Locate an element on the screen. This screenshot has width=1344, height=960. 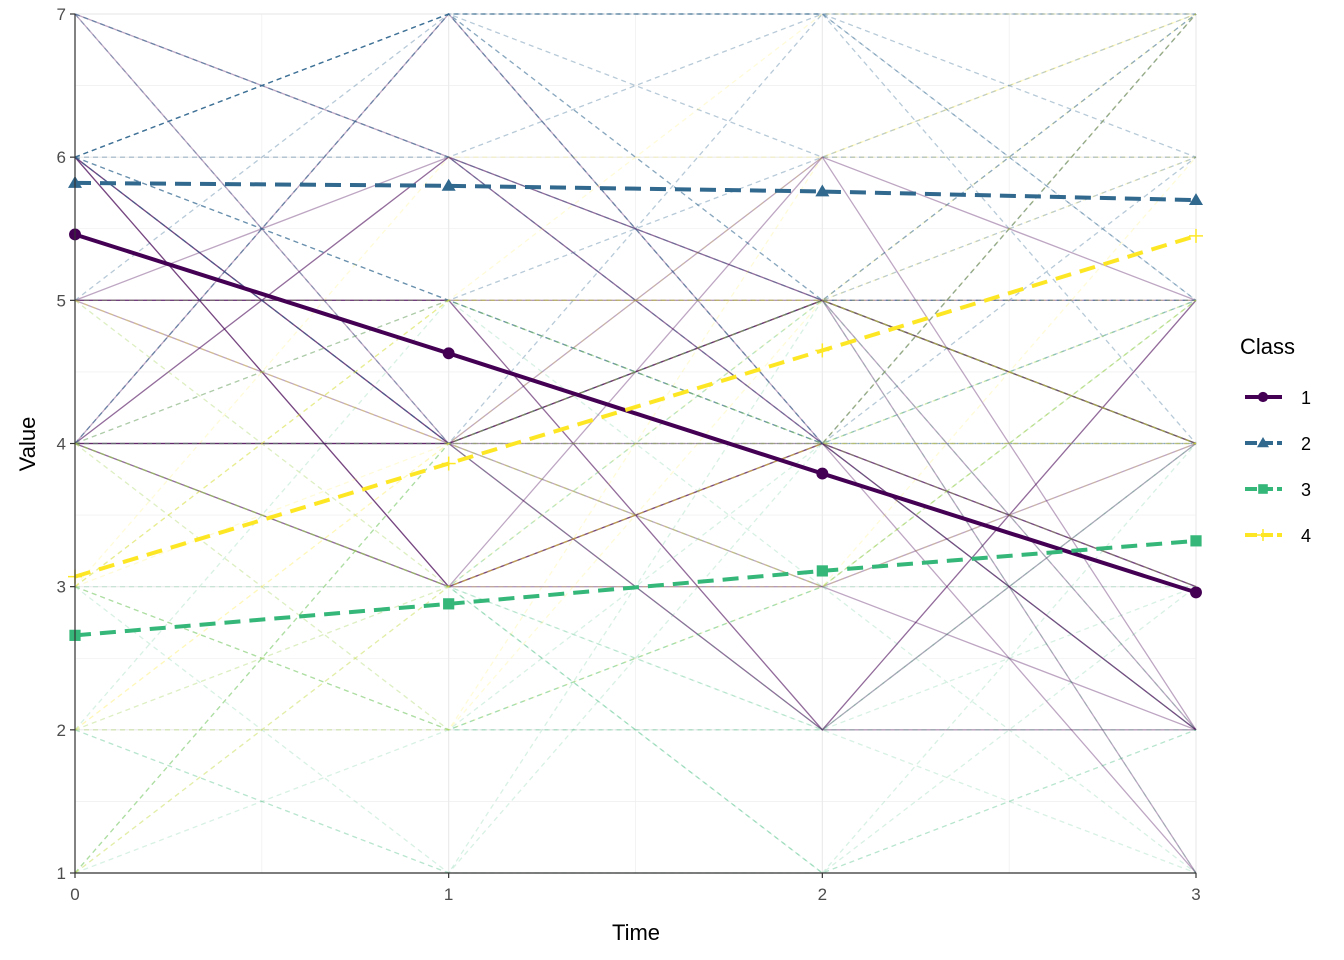
y-tick-label: 5 is located at coordinates (61, 300).